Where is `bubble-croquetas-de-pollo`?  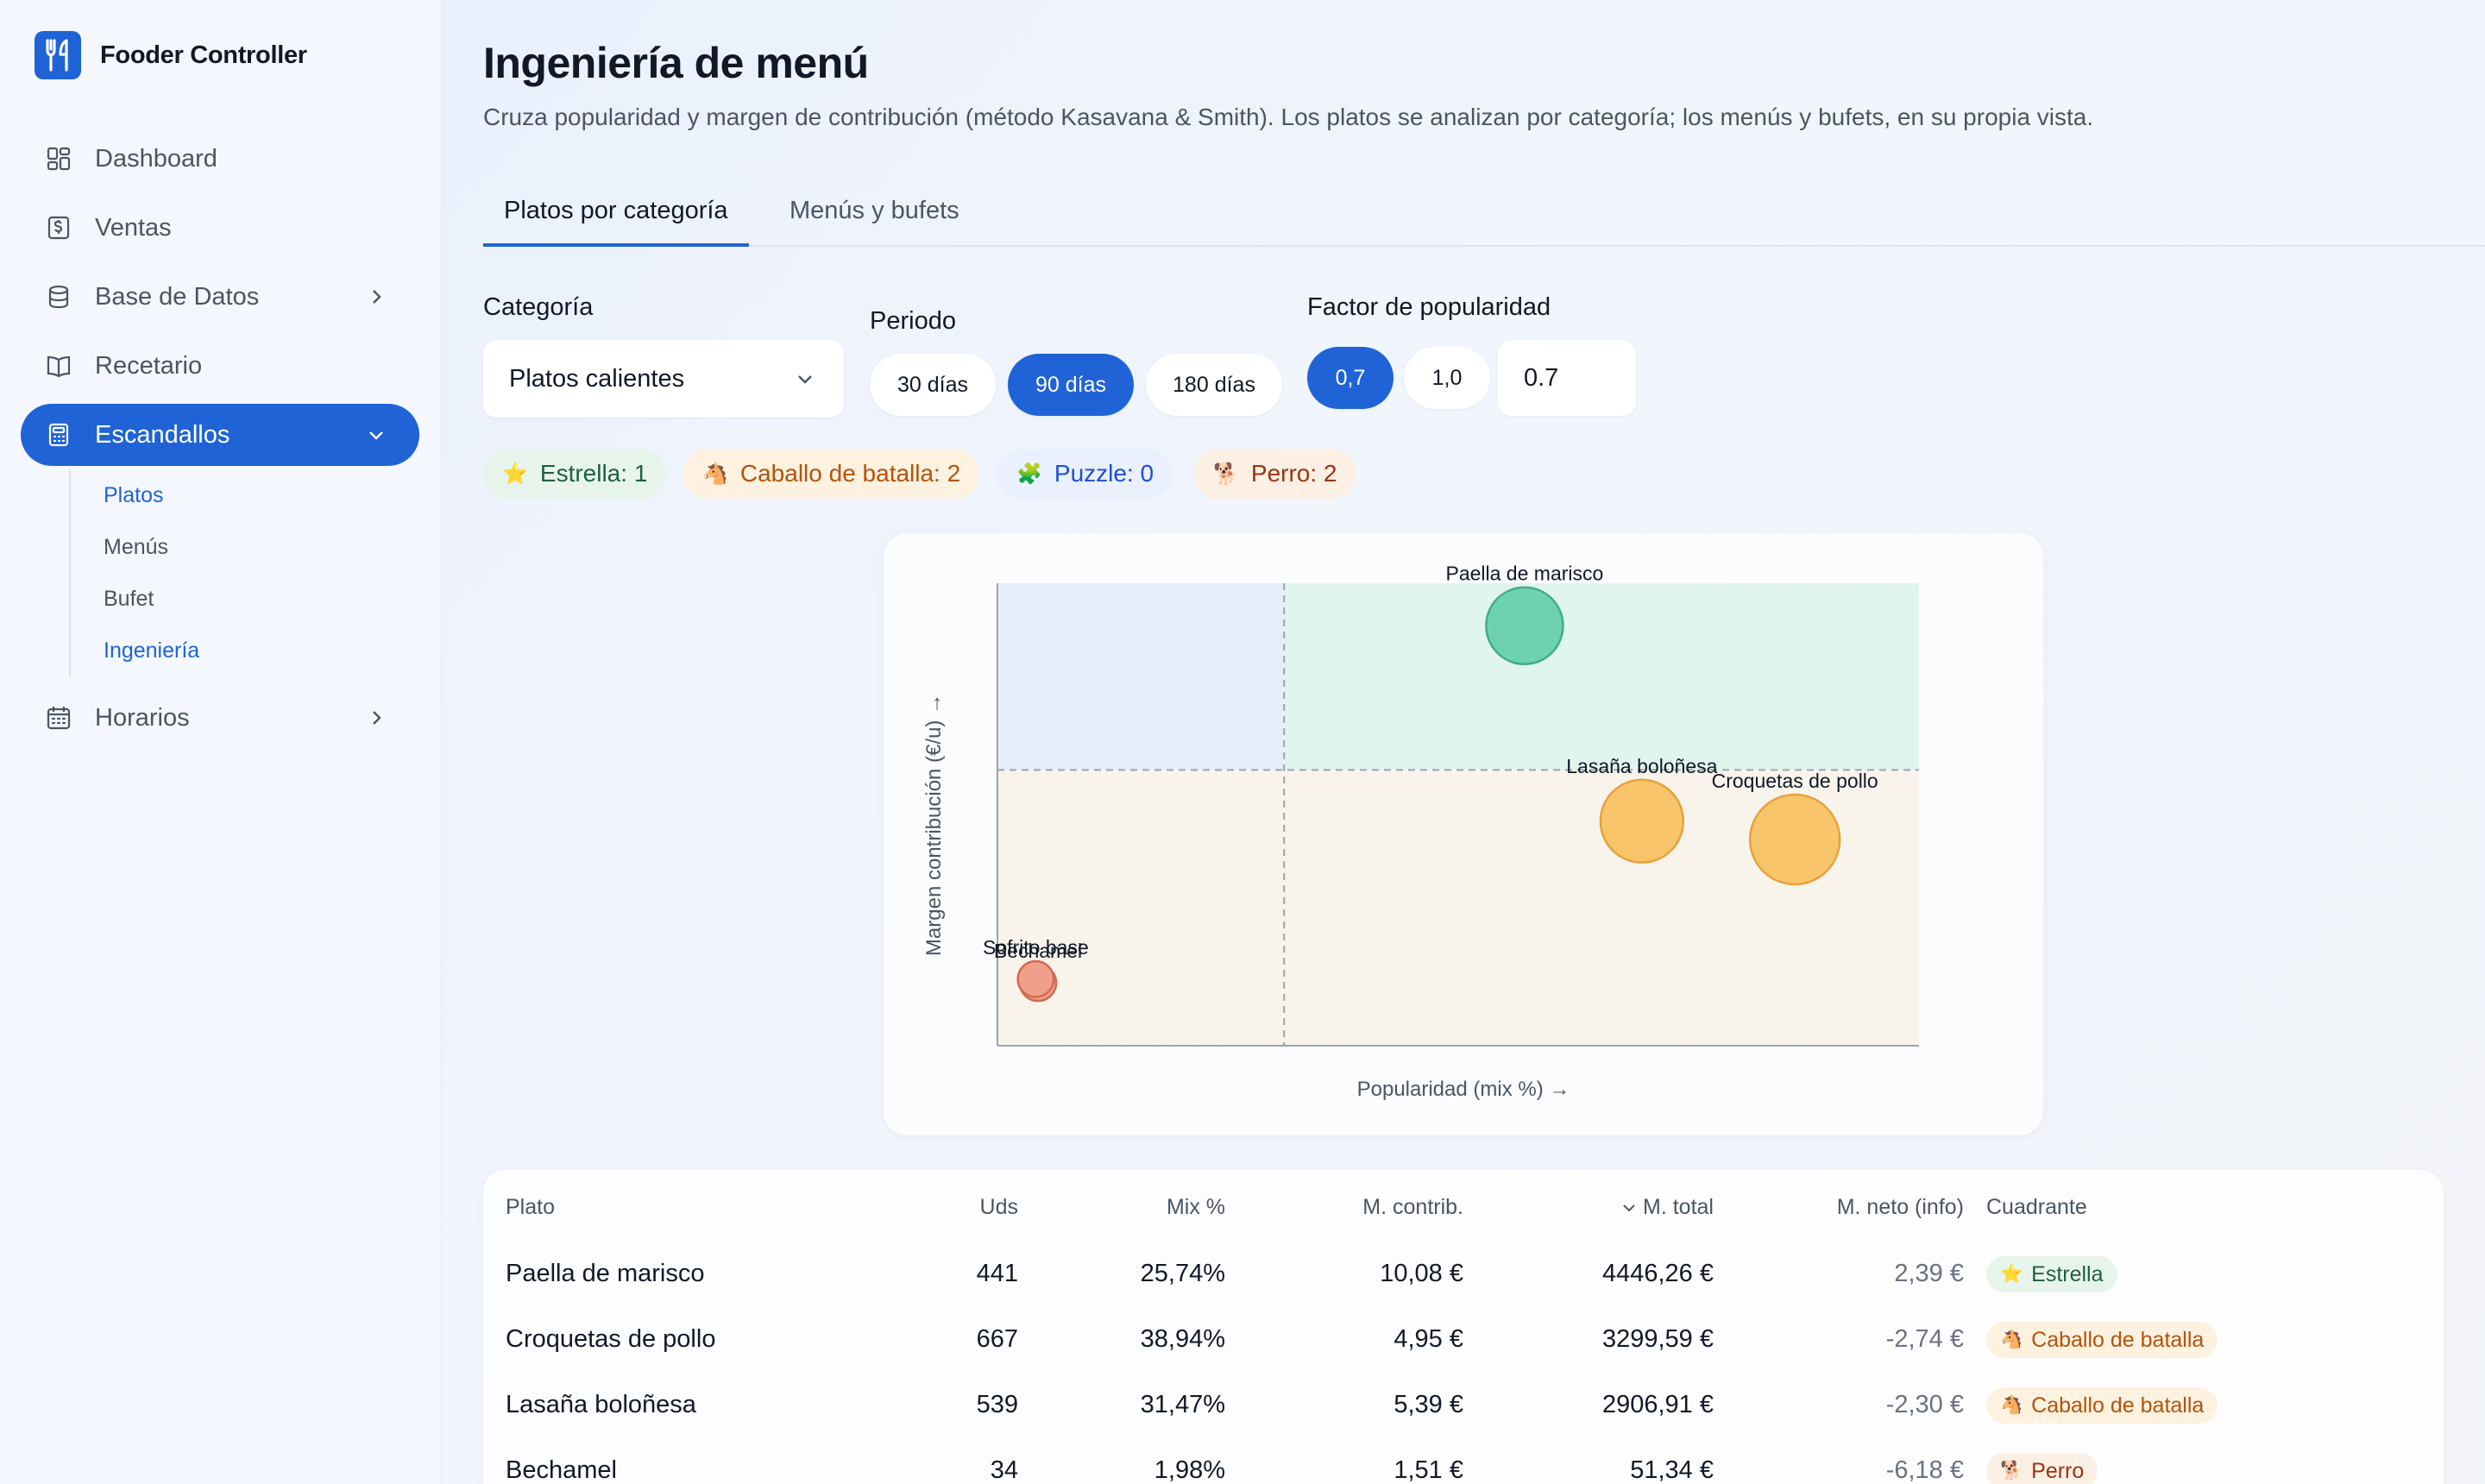 bubble-croquetas-de-pollo is located at coordinates (1794, 839).